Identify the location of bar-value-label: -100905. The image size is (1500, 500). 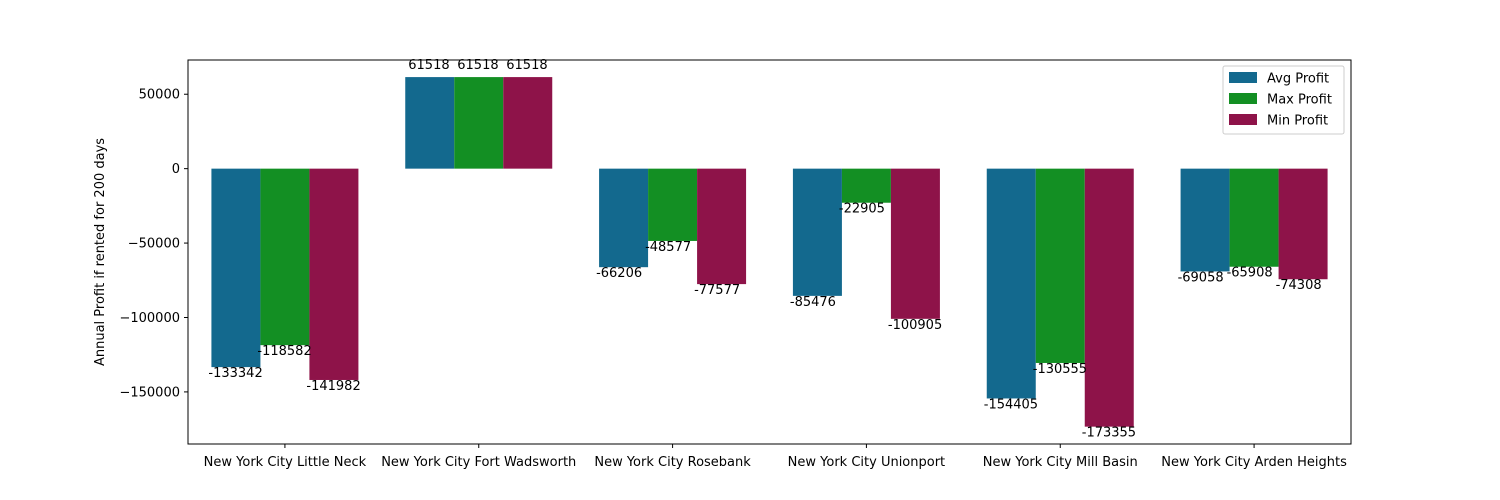
(915, 325).